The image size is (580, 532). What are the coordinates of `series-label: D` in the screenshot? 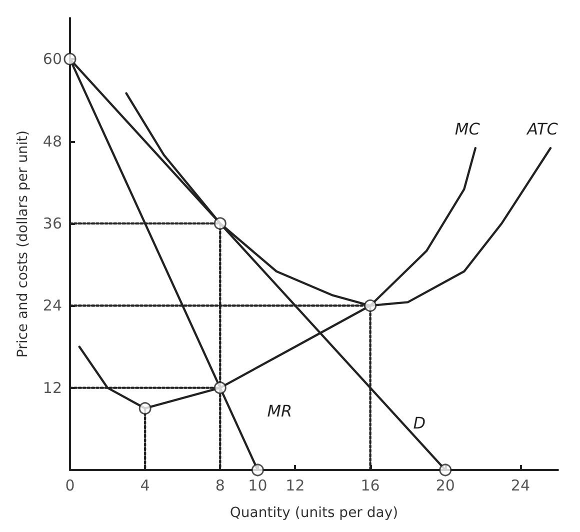 It's located at (419, 423).